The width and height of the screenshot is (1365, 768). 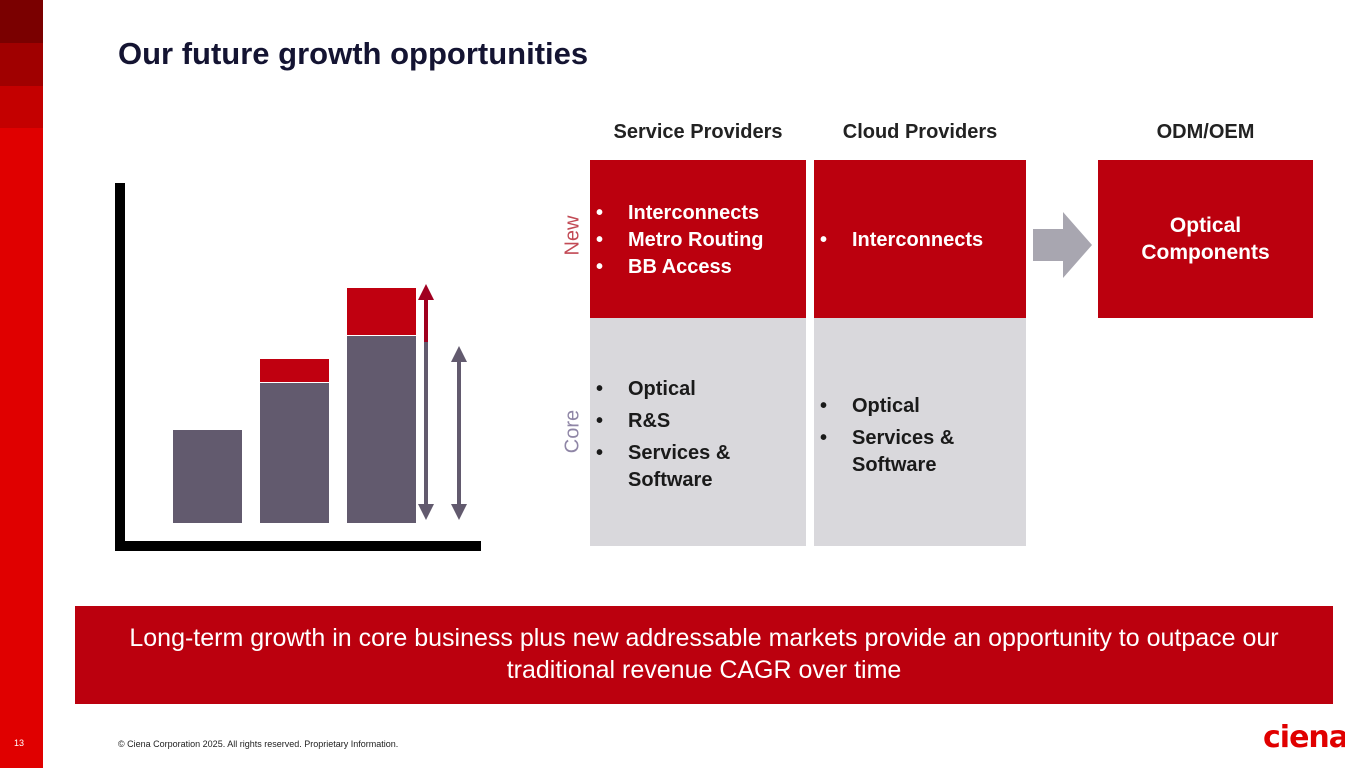 I want to click on svg-text: ciena, so click(x=1304, y=735).